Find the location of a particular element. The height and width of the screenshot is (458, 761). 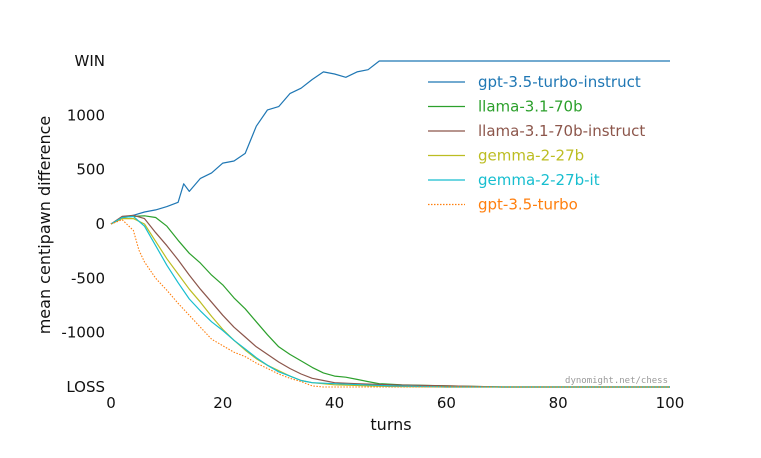

x-axis-ticks: 0 20 40 60 80 100 is located at coordinates (395, 403).